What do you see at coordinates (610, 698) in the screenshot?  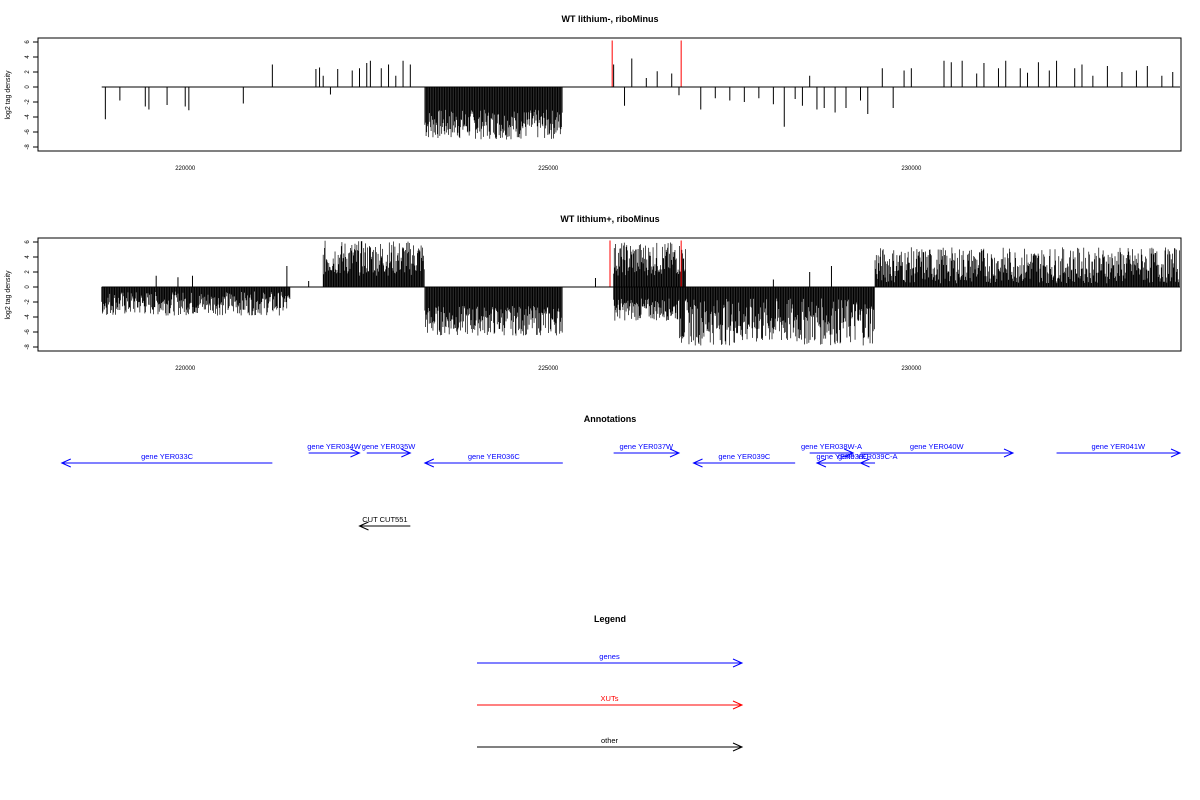 I see `legend-item-label: XUTs` at bounding box center [610, 698].